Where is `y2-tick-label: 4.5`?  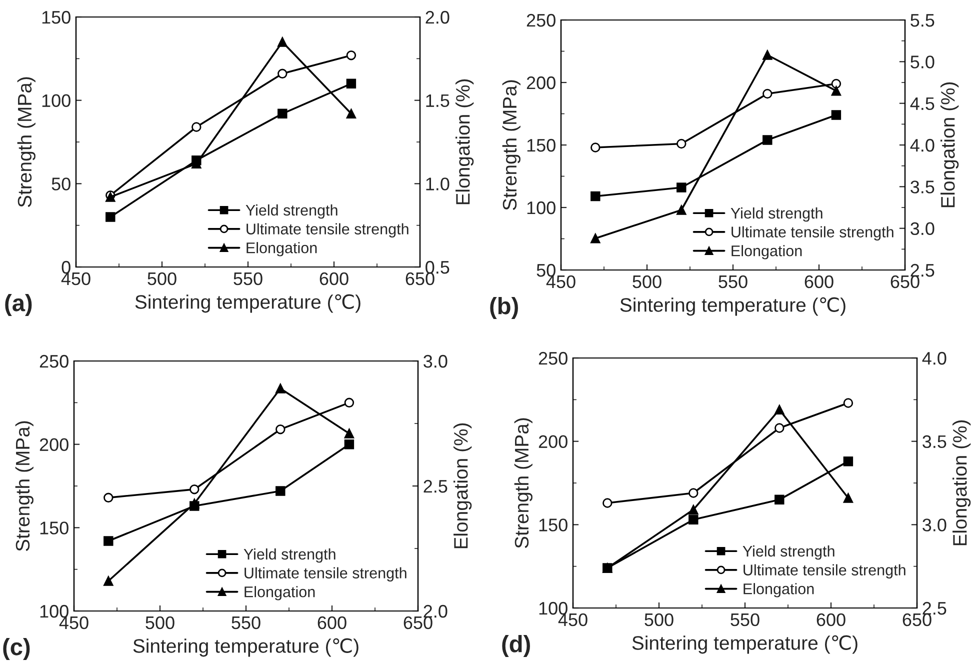
y2-tick-label: 4.5 is located at coordinates (922, 103).